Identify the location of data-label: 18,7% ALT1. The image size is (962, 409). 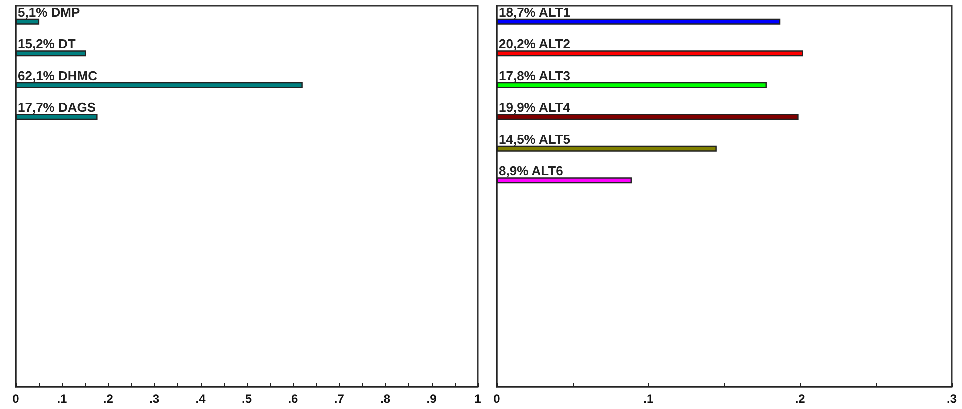
(535, 12).